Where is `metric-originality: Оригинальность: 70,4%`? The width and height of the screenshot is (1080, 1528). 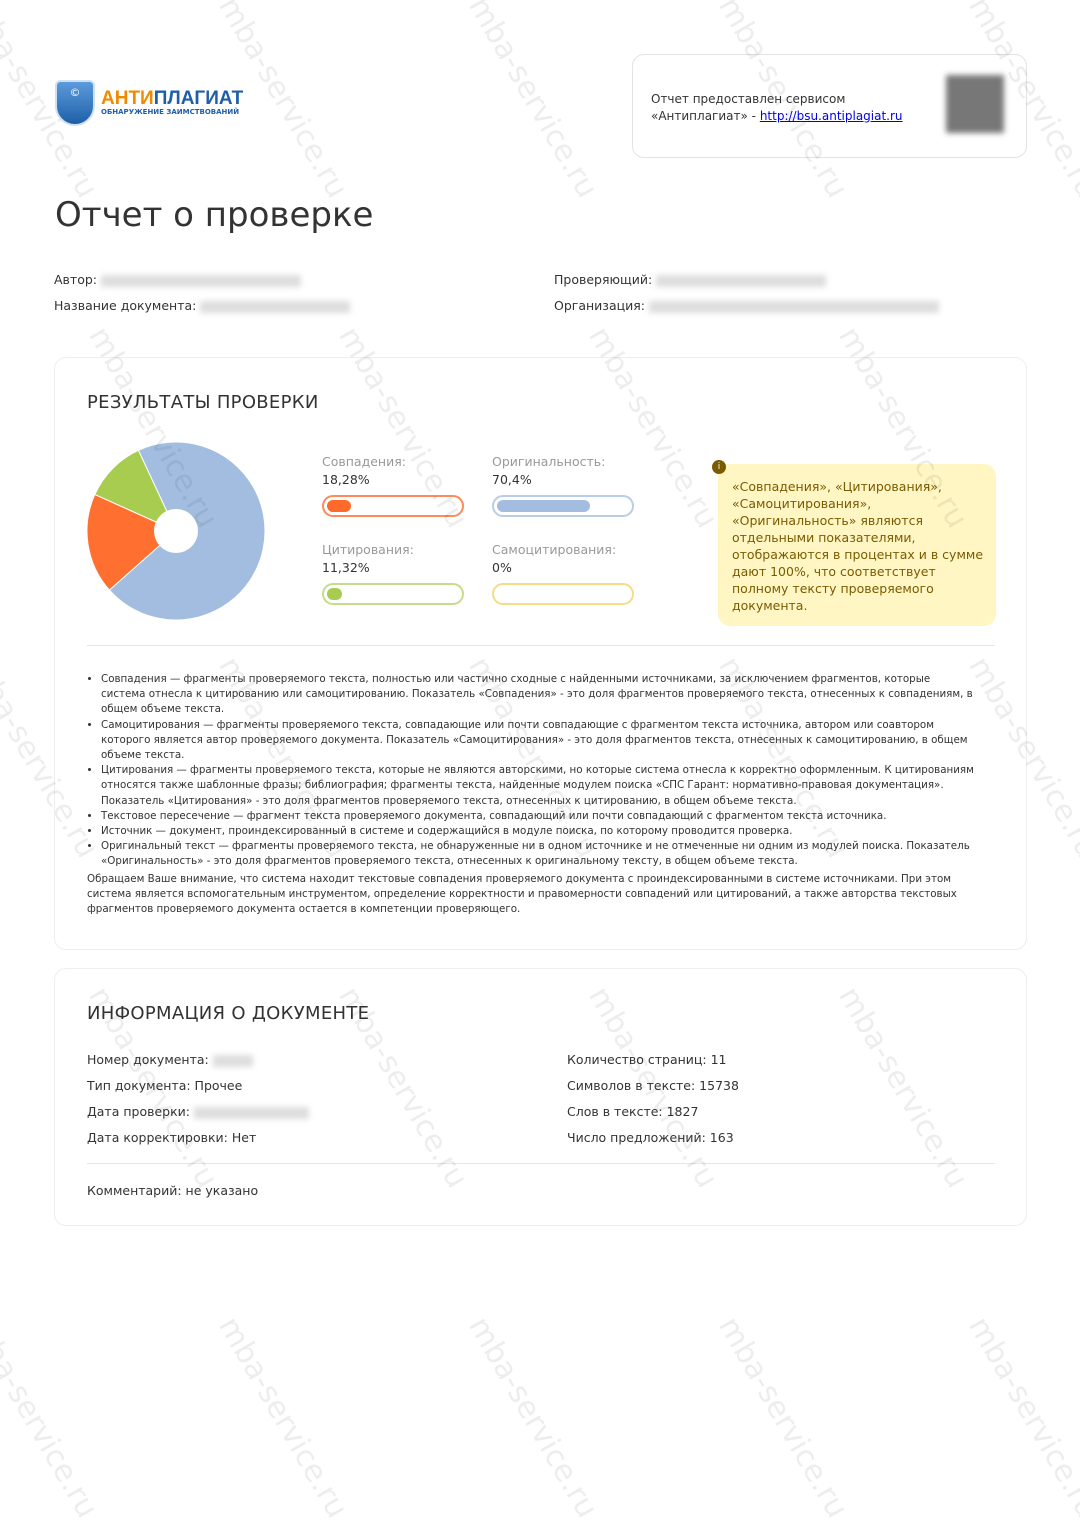 metric-originality: Оригинальность: 70,4% is located at coordinates (563, 485).